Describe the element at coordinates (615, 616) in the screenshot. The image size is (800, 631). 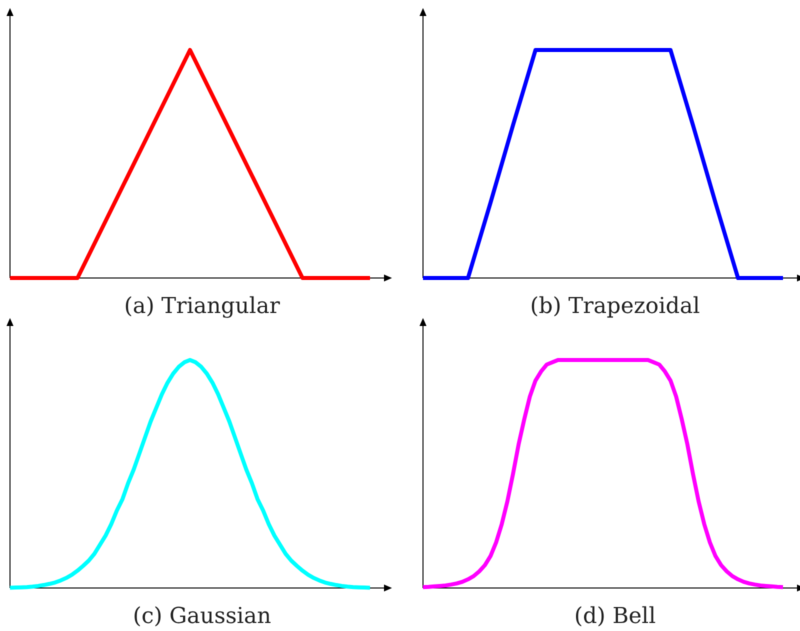
I see `text: (d) Bell` at that location.